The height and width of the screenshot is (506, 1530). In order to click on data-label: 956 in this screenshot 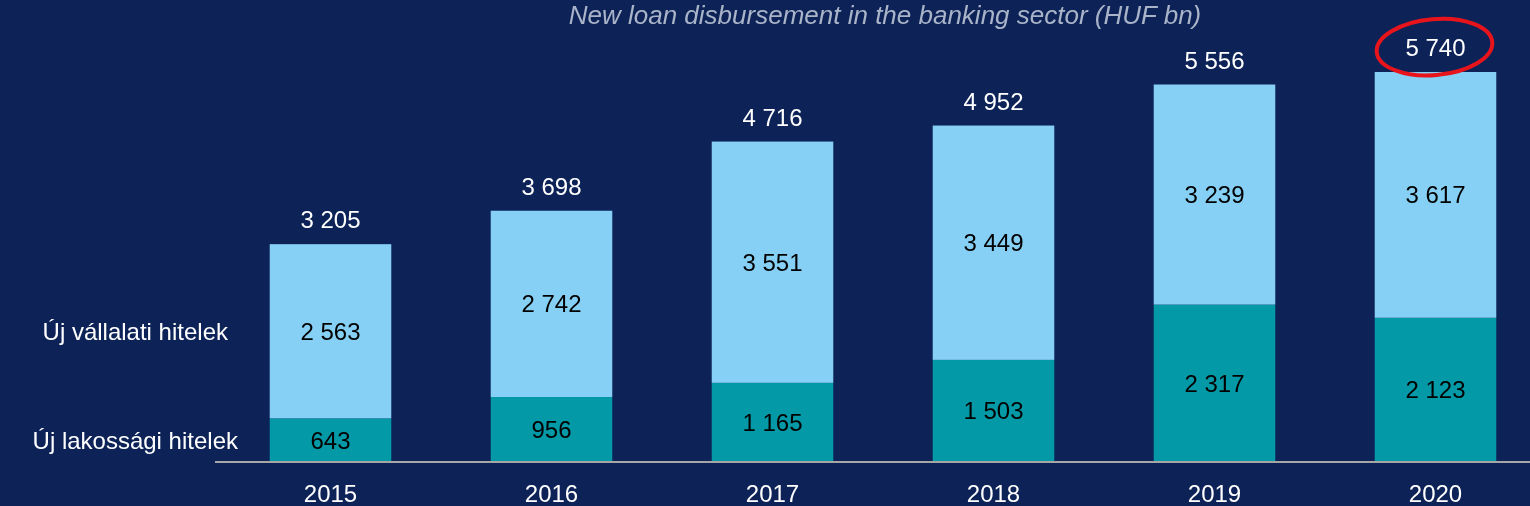, I will do `click(551, 429)`.